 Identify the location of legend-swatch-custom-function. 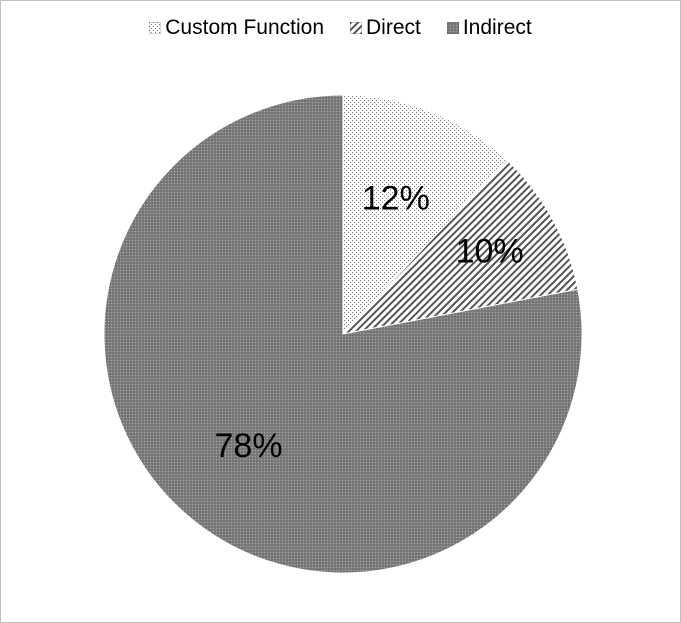
(155, 28).